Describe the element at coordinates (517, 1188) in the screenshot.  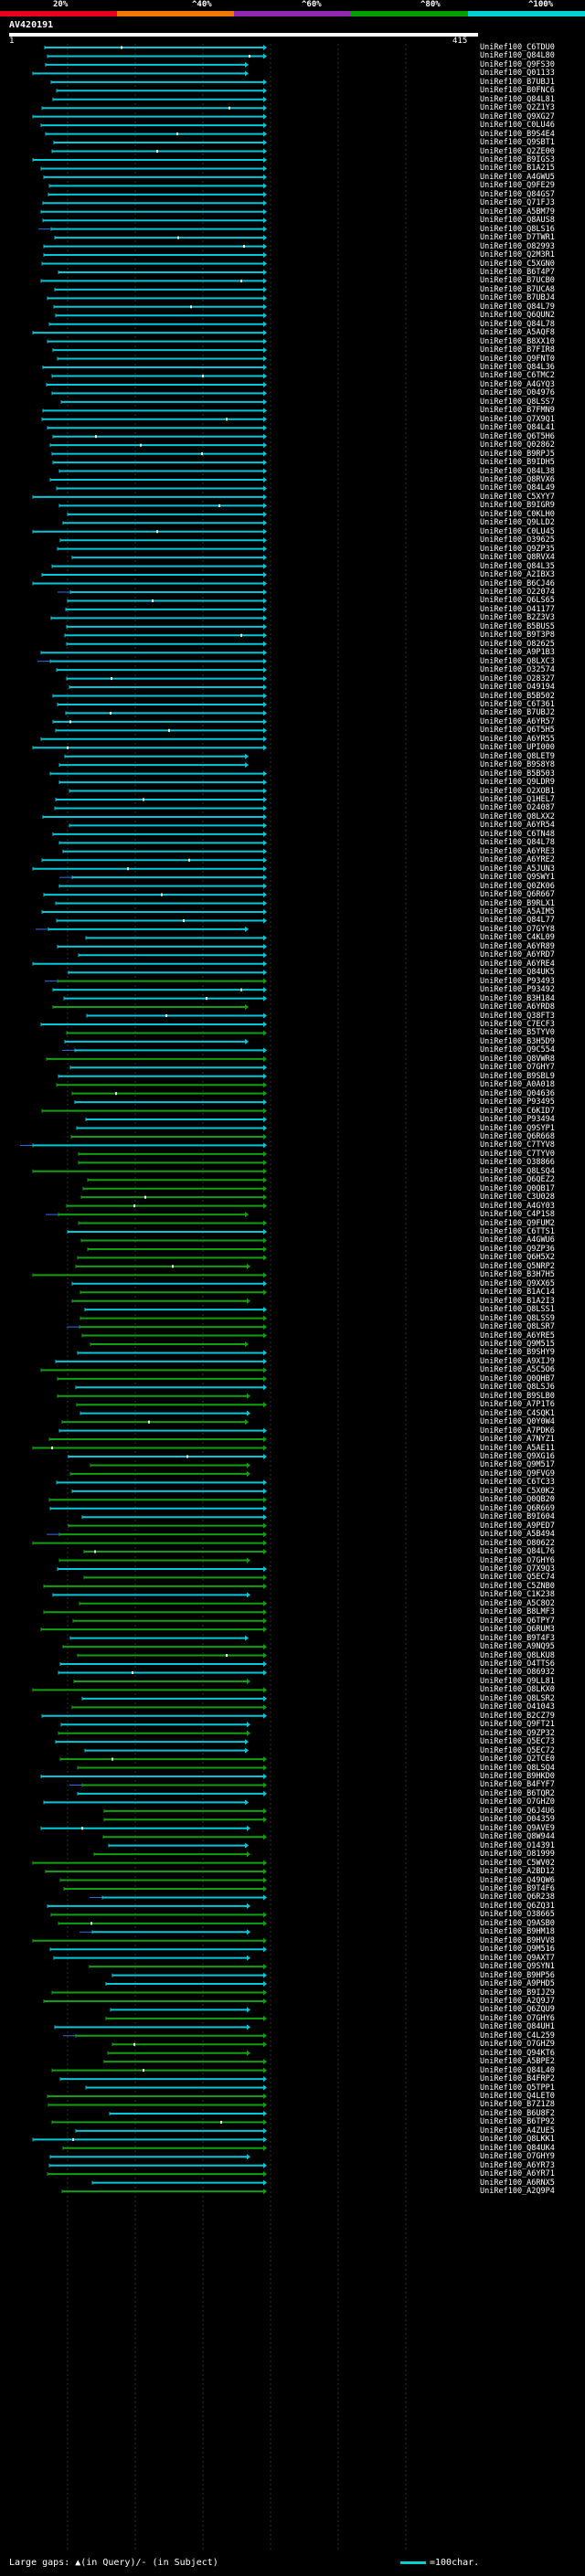
I see `hit-label-link: UniRef100_Q0QB17` at that location.